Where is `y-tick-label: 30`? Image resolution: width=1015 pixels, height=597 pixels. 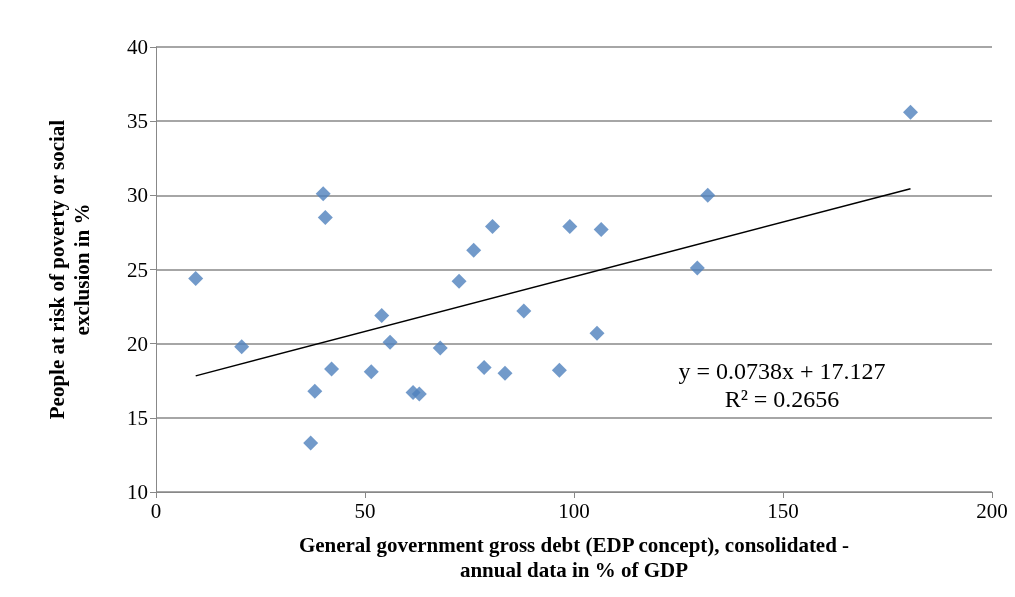 y-tick-label: 30 is located at coordinates (137, 195).